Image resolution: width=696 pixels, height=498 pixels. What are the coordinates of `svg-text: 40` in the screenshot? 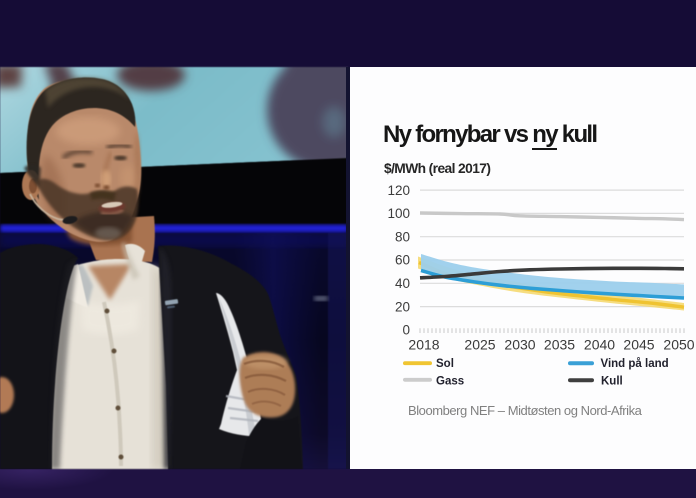 It's located at (402, 283).